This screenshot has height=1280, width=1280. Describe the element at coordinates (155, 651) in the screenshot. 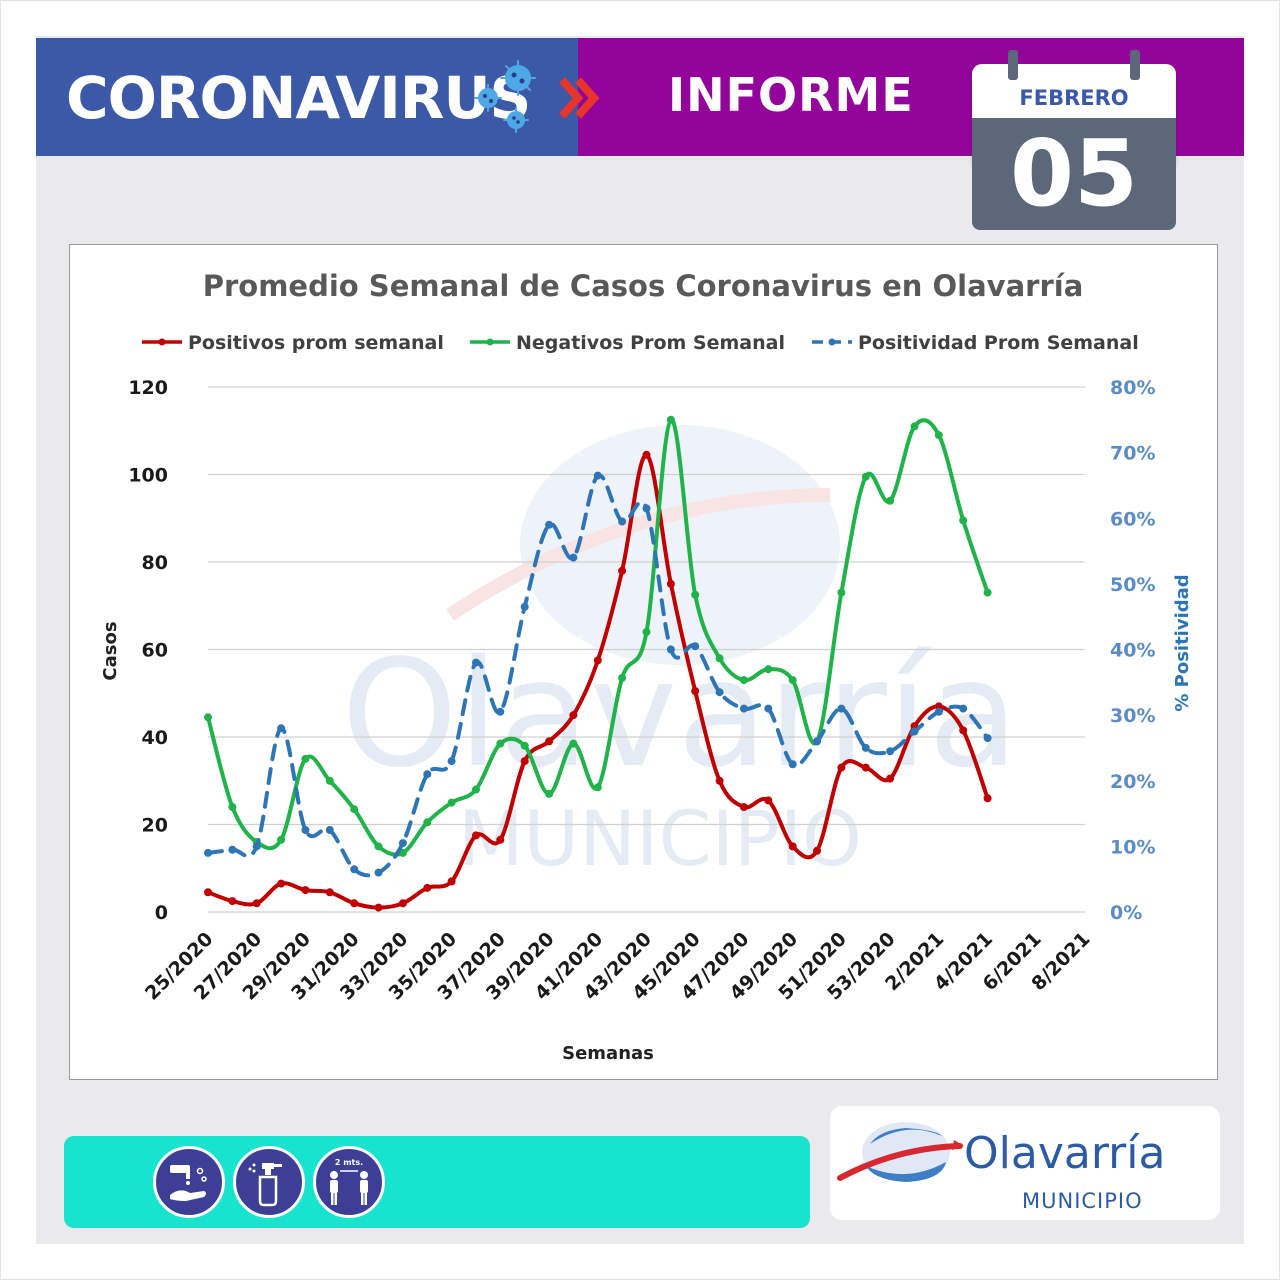

I see `y-tick-label: 60` at that location.